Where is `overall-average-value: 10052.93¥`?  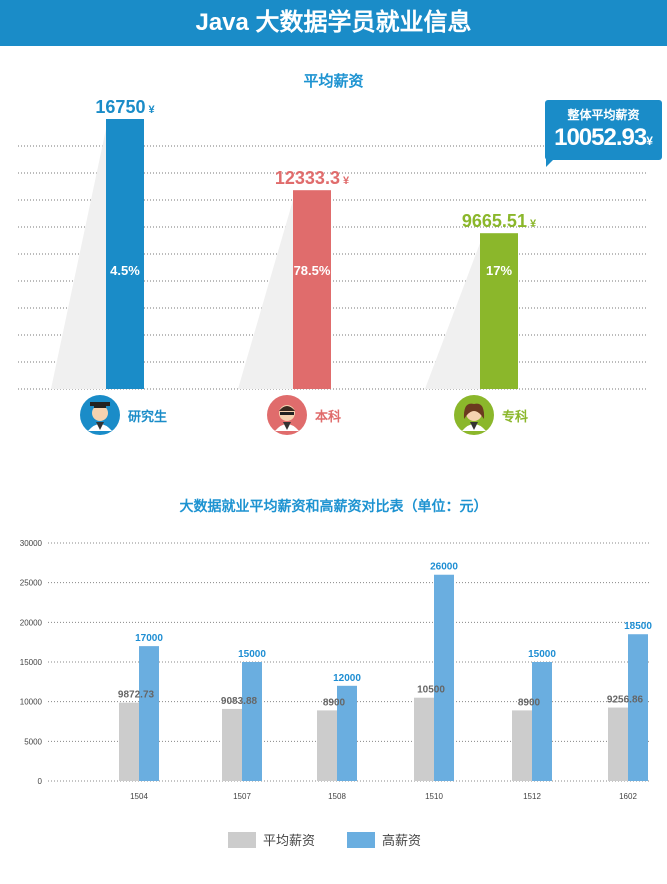 overall-average-value: 10052.93¥ is located at coordinates (603, 138).